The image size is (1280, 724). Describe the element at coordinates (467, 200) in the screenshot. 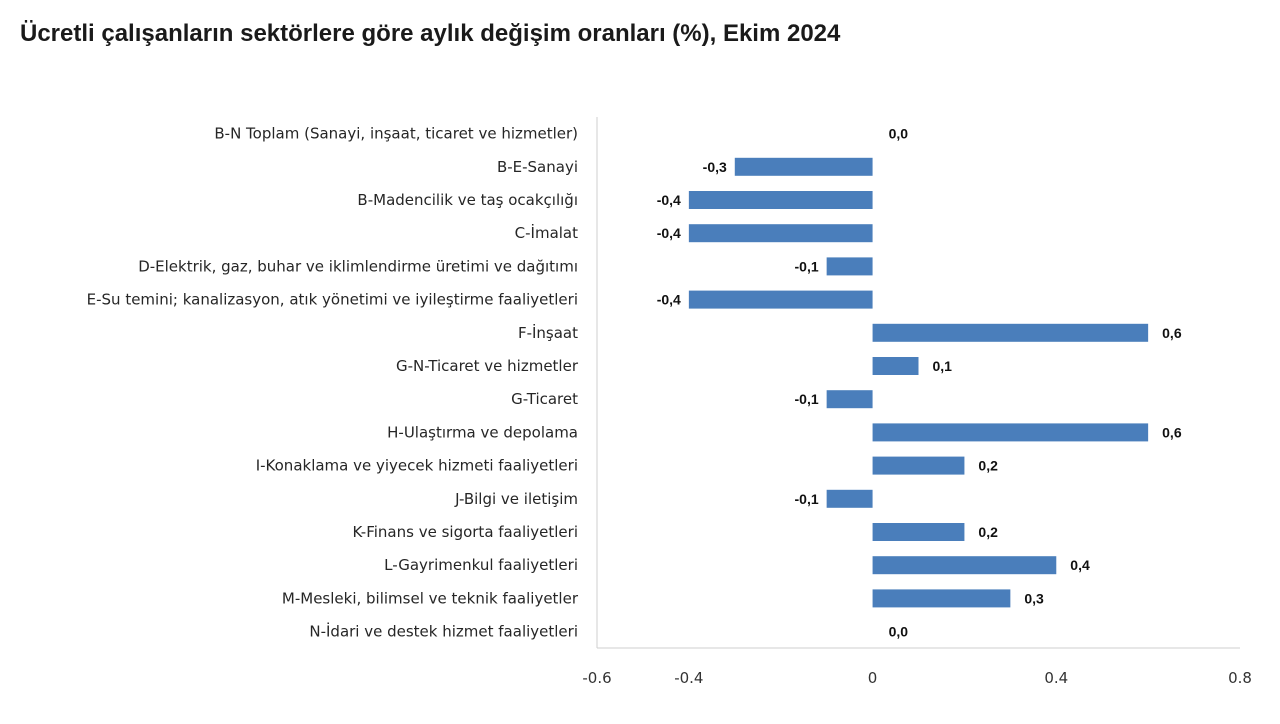

I see `category-label: B-Madencilik ve taş ocakçılığı` at that location.